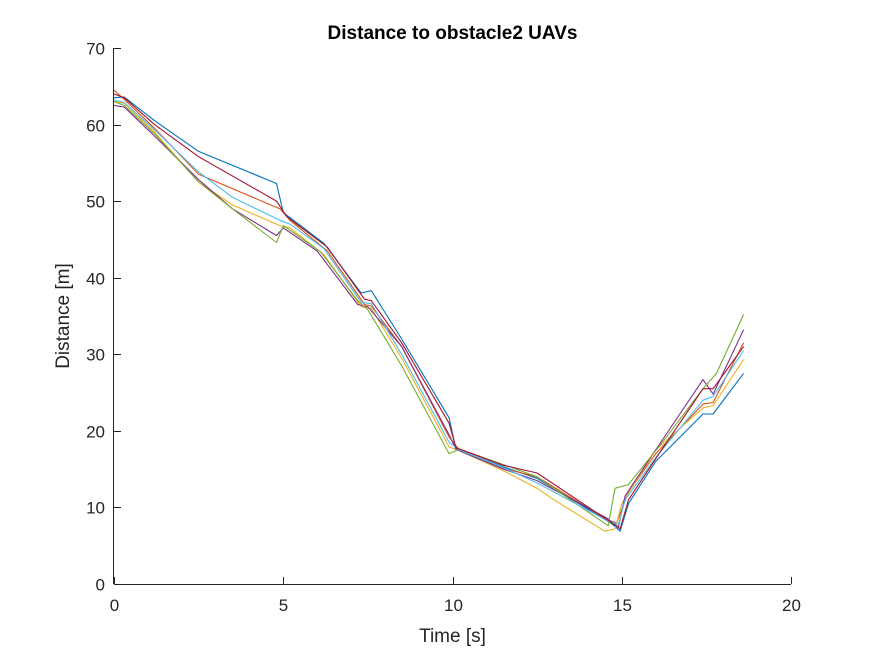  I want to click on y-tick-label: 0, so click(100, 585).